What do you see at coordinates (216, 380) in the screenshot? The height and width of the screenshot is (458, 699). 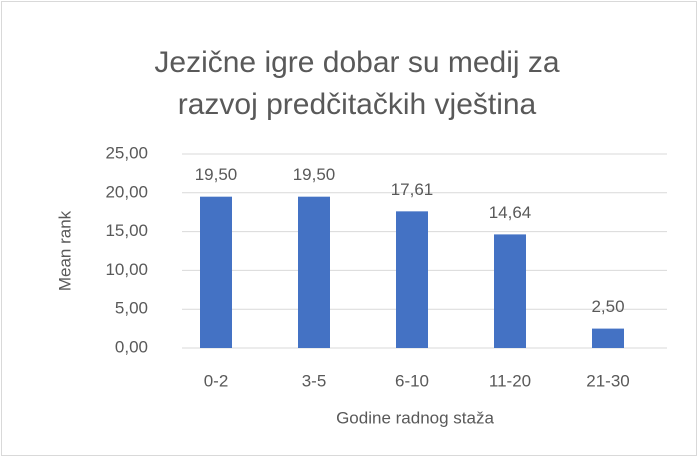 I see `x-tick-label: 0-2` at bounding box center [216, 380].